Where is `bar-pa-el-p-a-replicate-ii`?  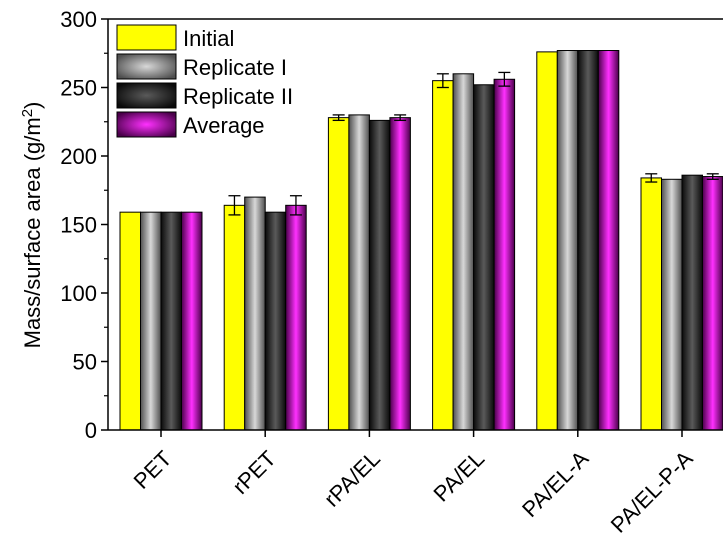 bar-pa-el-p-a-replicate-ii is located at coordinates (692, 302).